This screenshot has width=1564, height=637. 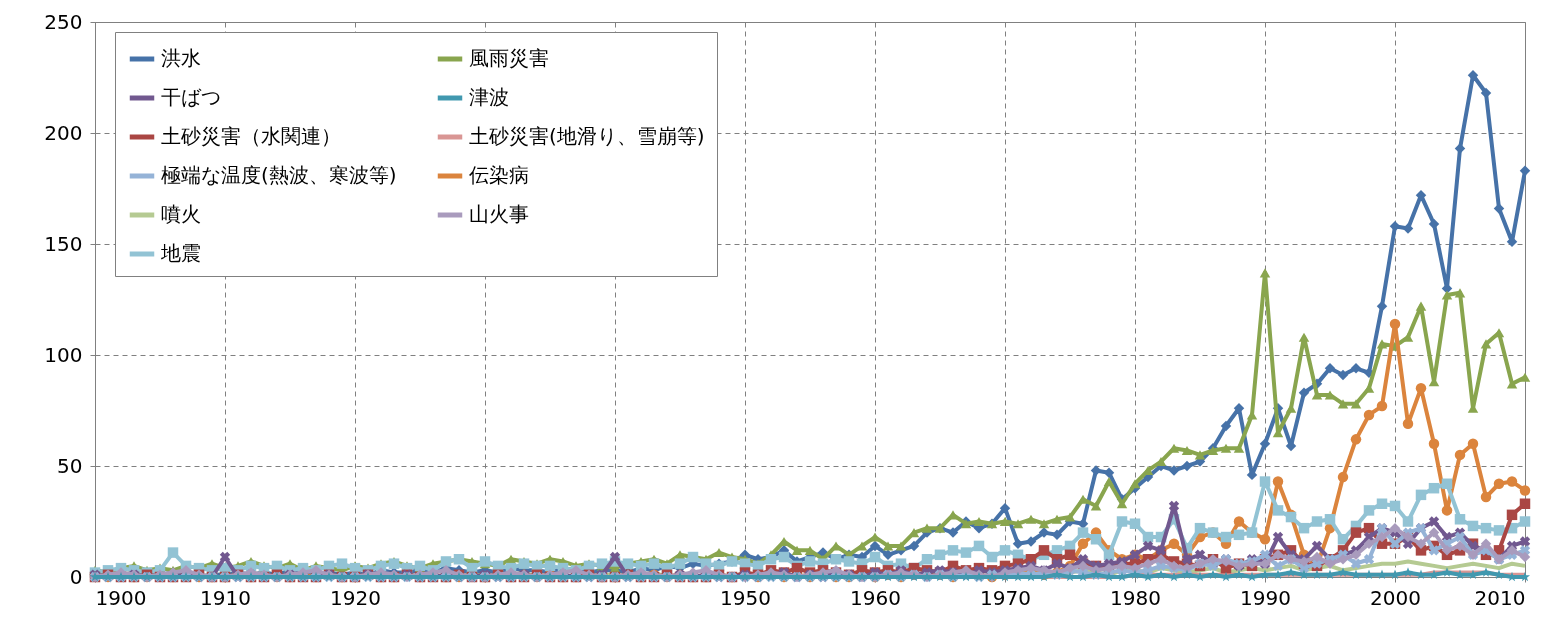 What do you see at coordinates (251, 136) in the screenshot?
I see `legend-label: 土砂災害（水関連）` at bounding box center [251, 136].